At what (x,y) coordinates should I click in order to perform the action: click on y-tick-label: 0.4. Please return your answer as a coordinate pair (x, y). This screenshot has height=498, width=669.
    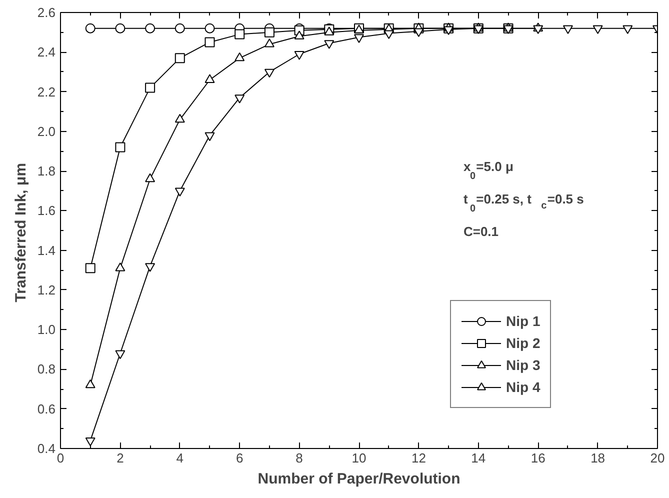
    Looking at the image, I should click on (46, 448).